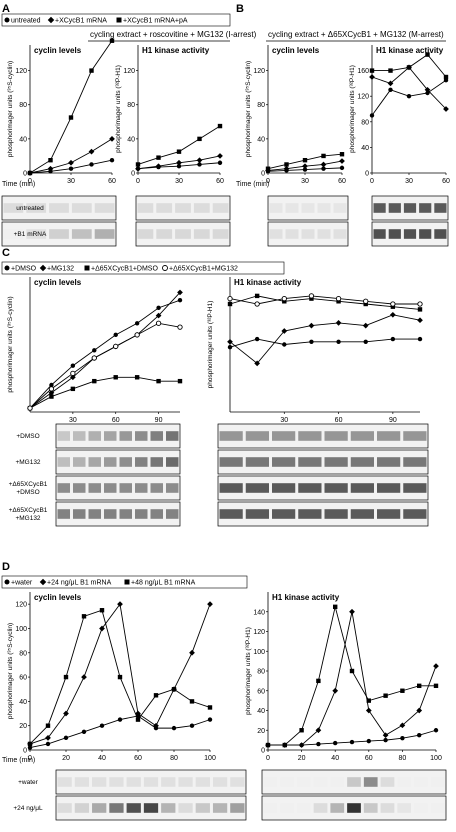  Describe the element at coordinates (10, 344) in the screenshot. I see `y-axis-label: phosphorimager units (³⁵S-cyclin)` at that location.